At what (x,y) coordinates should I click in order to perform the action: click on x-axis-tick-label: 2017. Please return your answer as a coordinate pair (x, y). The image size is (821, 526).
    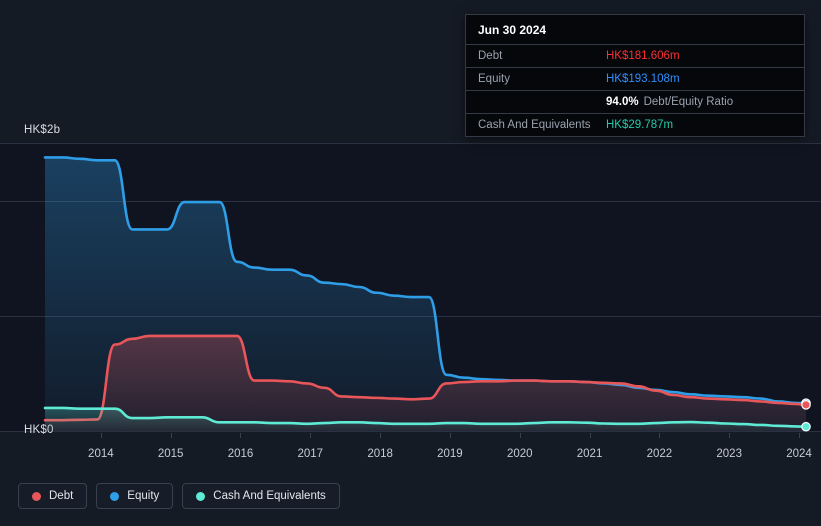
    Looking at the image, I should click on (310, 454).